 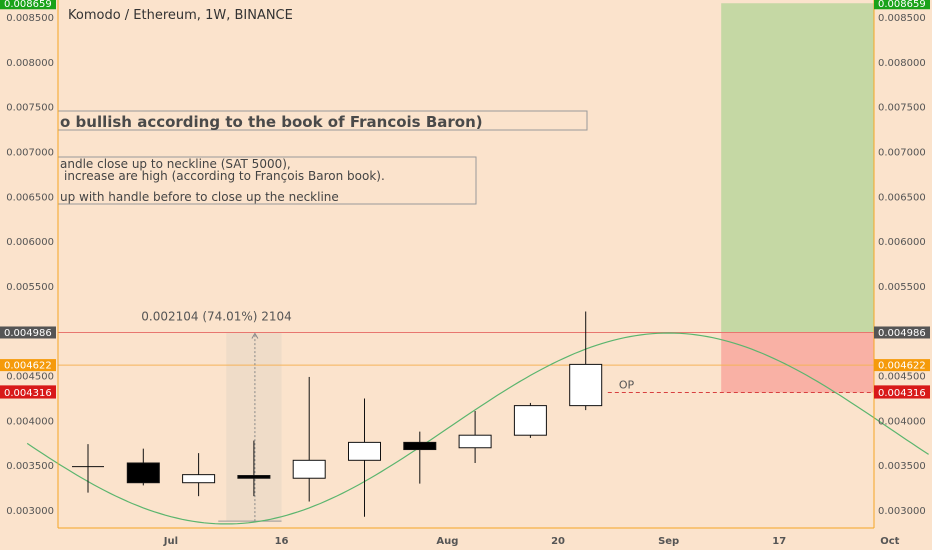 I want to click on price-badge-left: 0.004622, so click(x=28, y=365).